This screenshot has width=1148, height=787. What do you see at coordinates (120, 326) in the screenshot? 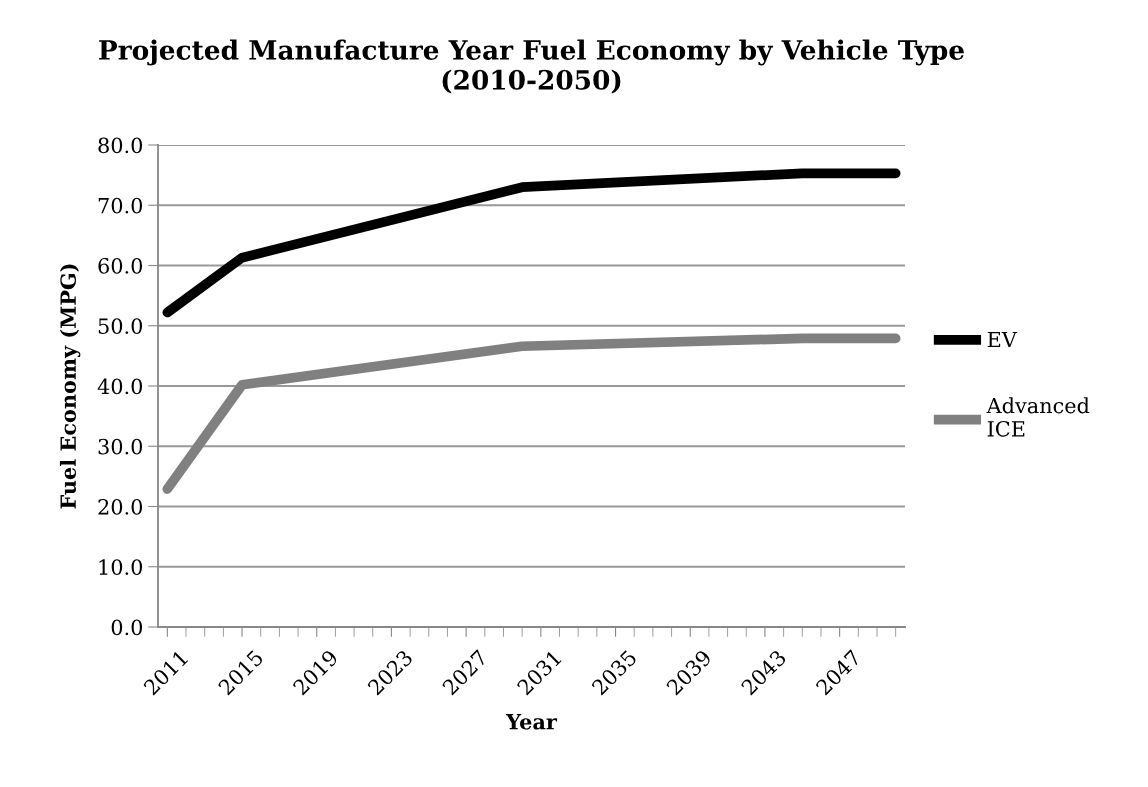
I see `y-tick-label: 50.0` at bounding box center [120, 326].